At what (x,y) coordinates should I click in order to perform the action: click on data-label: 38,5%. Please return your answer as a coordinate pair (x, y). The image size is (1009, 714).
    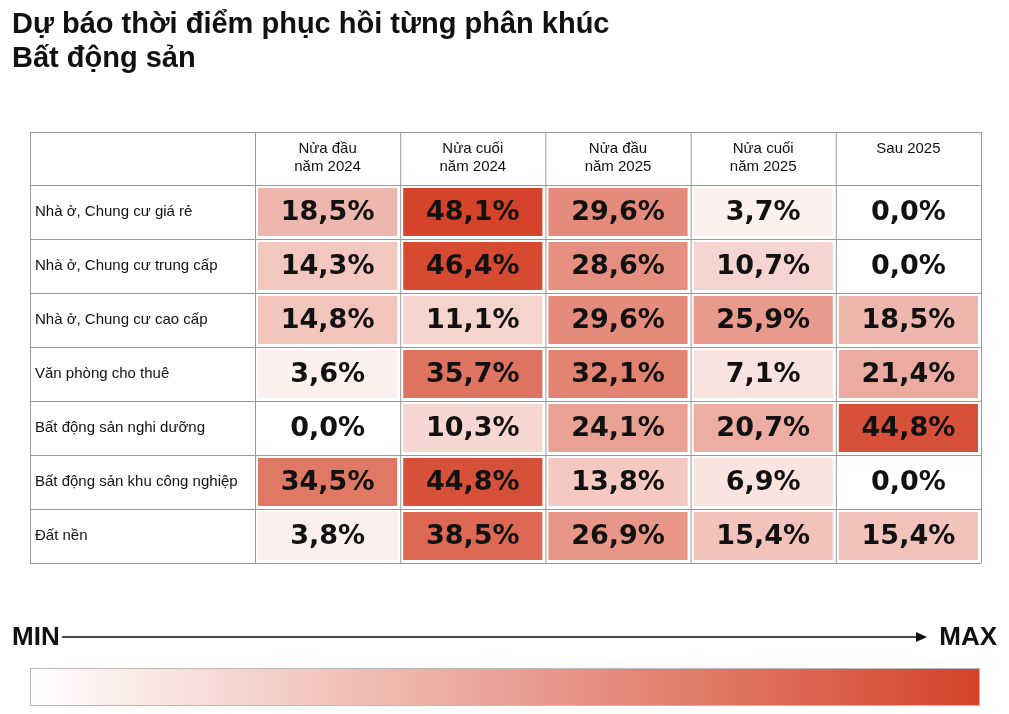
    Looking at the image, I should click on (472, 535).